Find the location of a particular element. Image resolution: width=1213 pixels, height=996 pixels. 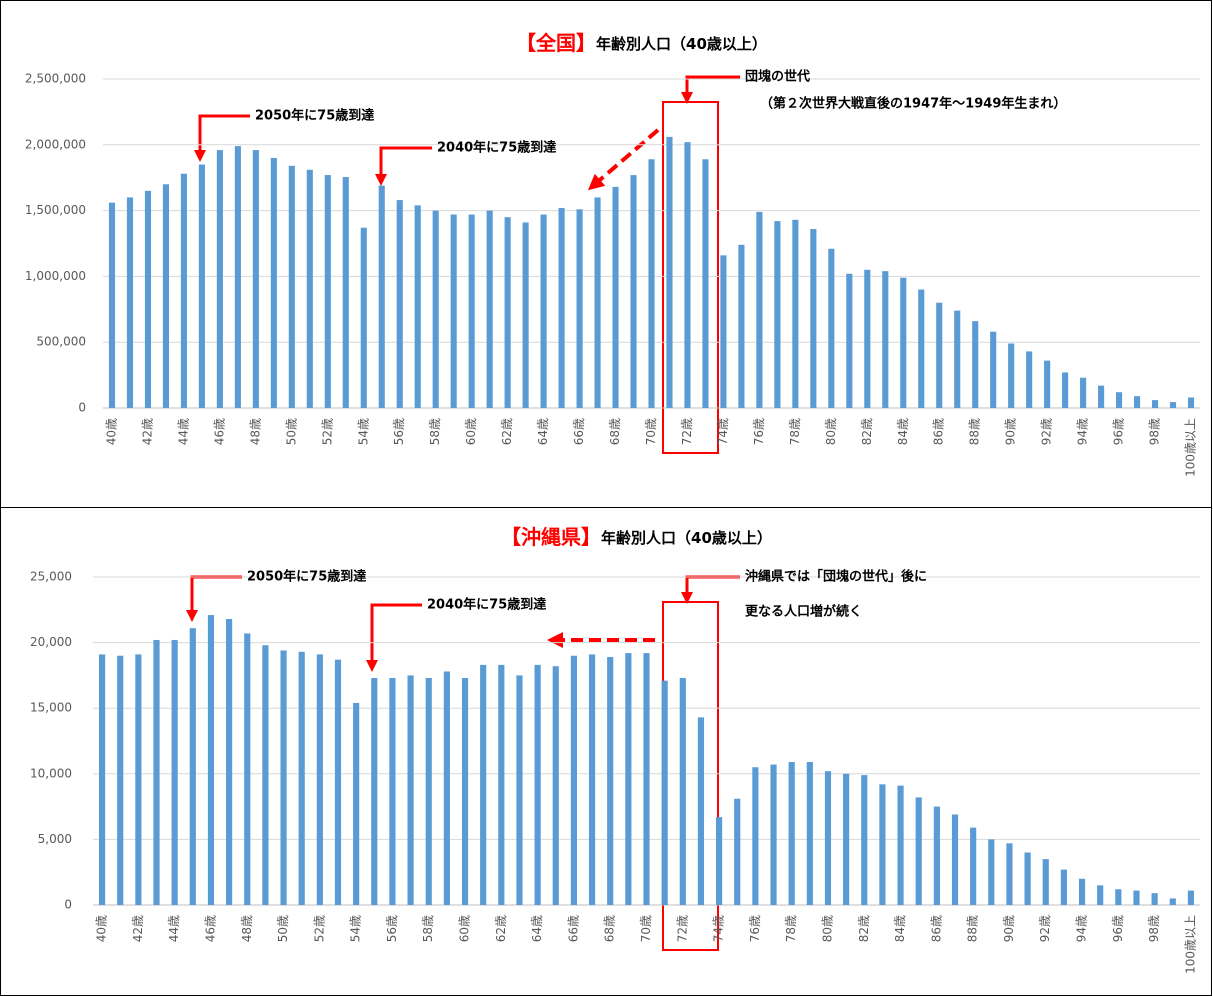

title-highlight: 【全国】 is located at coordinates (556, 43).